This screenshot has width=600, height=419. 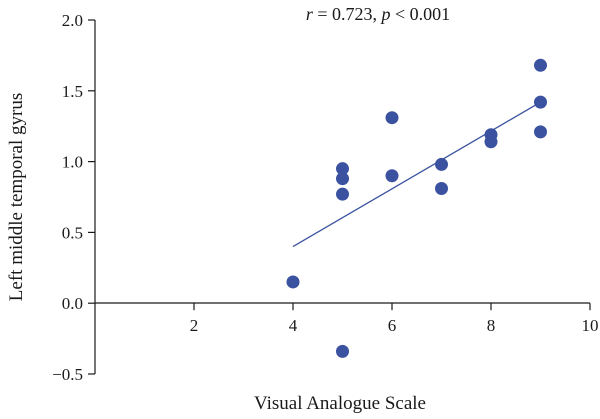 What do you see at coordinates (310, 14) in the screenshot?
I see `r-symbol: r` at bounding box center [310, 14].